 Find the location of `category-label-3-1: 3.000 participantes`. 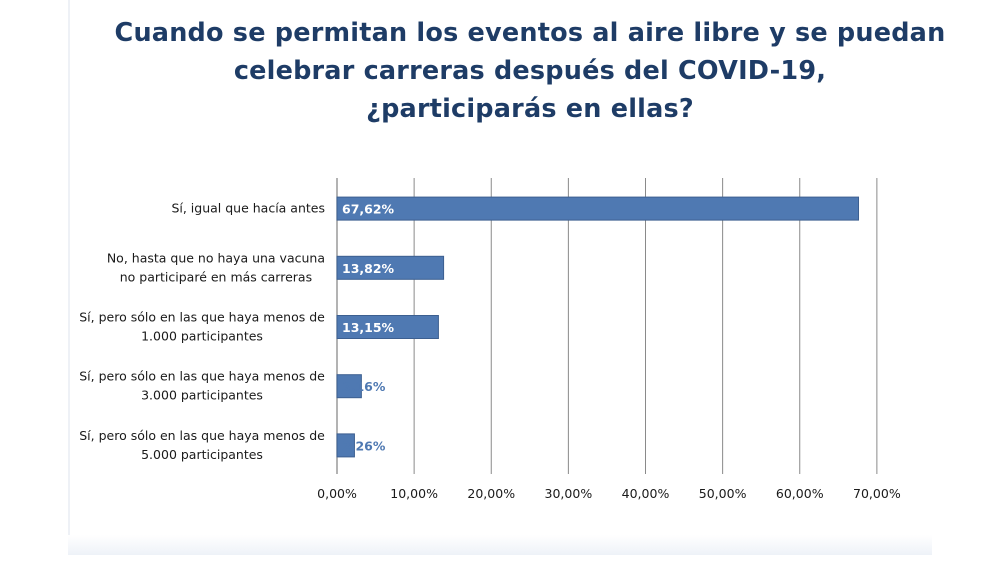

category-label-3-1: 3.000 participantes is located at coordinates (202, 395).